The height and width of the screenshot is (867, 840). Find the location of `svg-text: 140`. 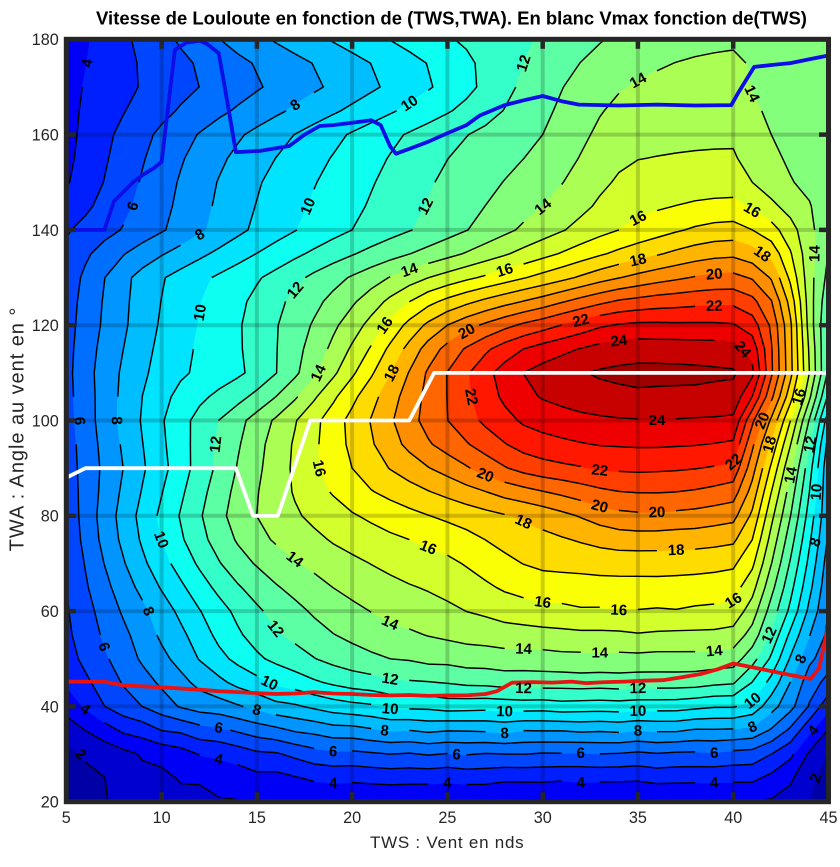

svg-text: 140 is located at coordinates (45, 231).